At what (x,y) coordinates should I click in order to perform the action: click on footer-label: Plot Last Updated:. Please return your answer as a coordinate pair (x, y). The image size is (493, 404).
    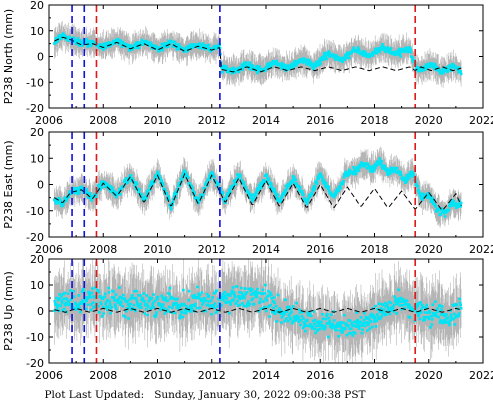
    Looking at the image, I should click on (94, 395).